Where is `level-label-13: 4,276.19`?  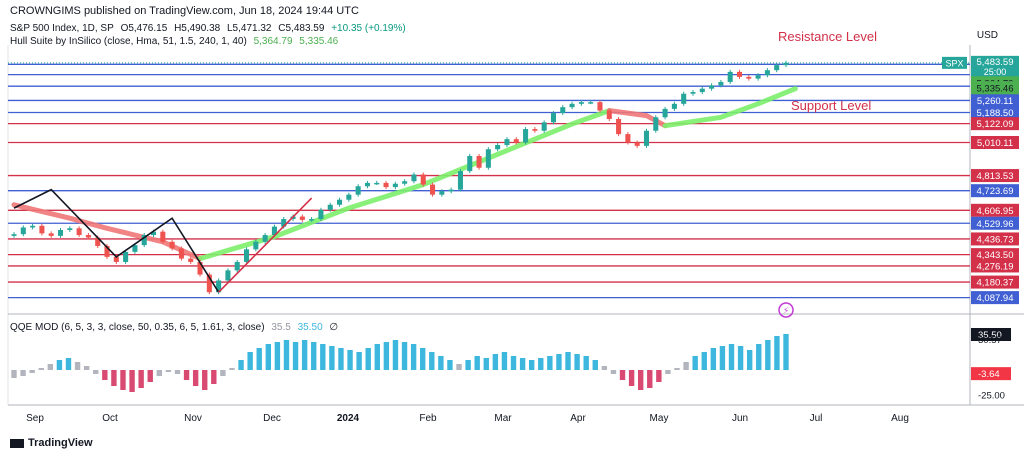
level-label-13: 4,276.19 is located at coordinates (995, 266).